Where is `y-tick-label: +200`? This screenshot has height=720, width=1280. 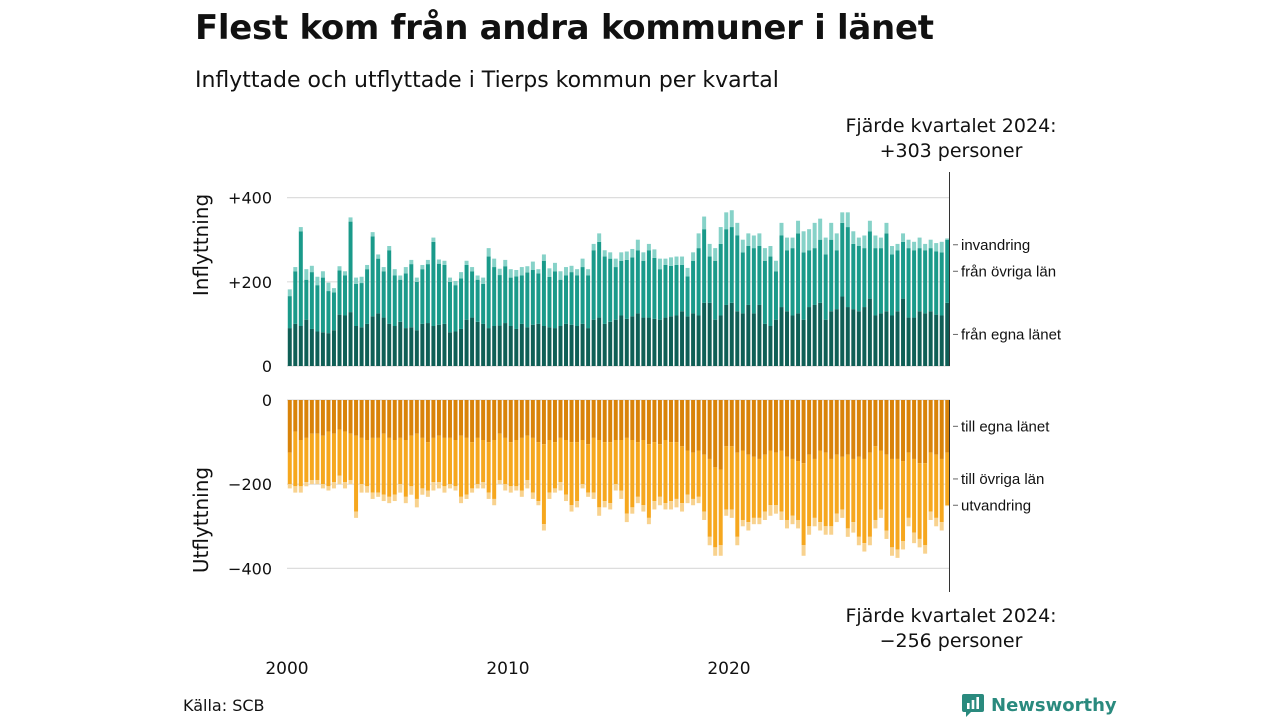 y-tick-label: +200 is located at coordinates (250, 282).